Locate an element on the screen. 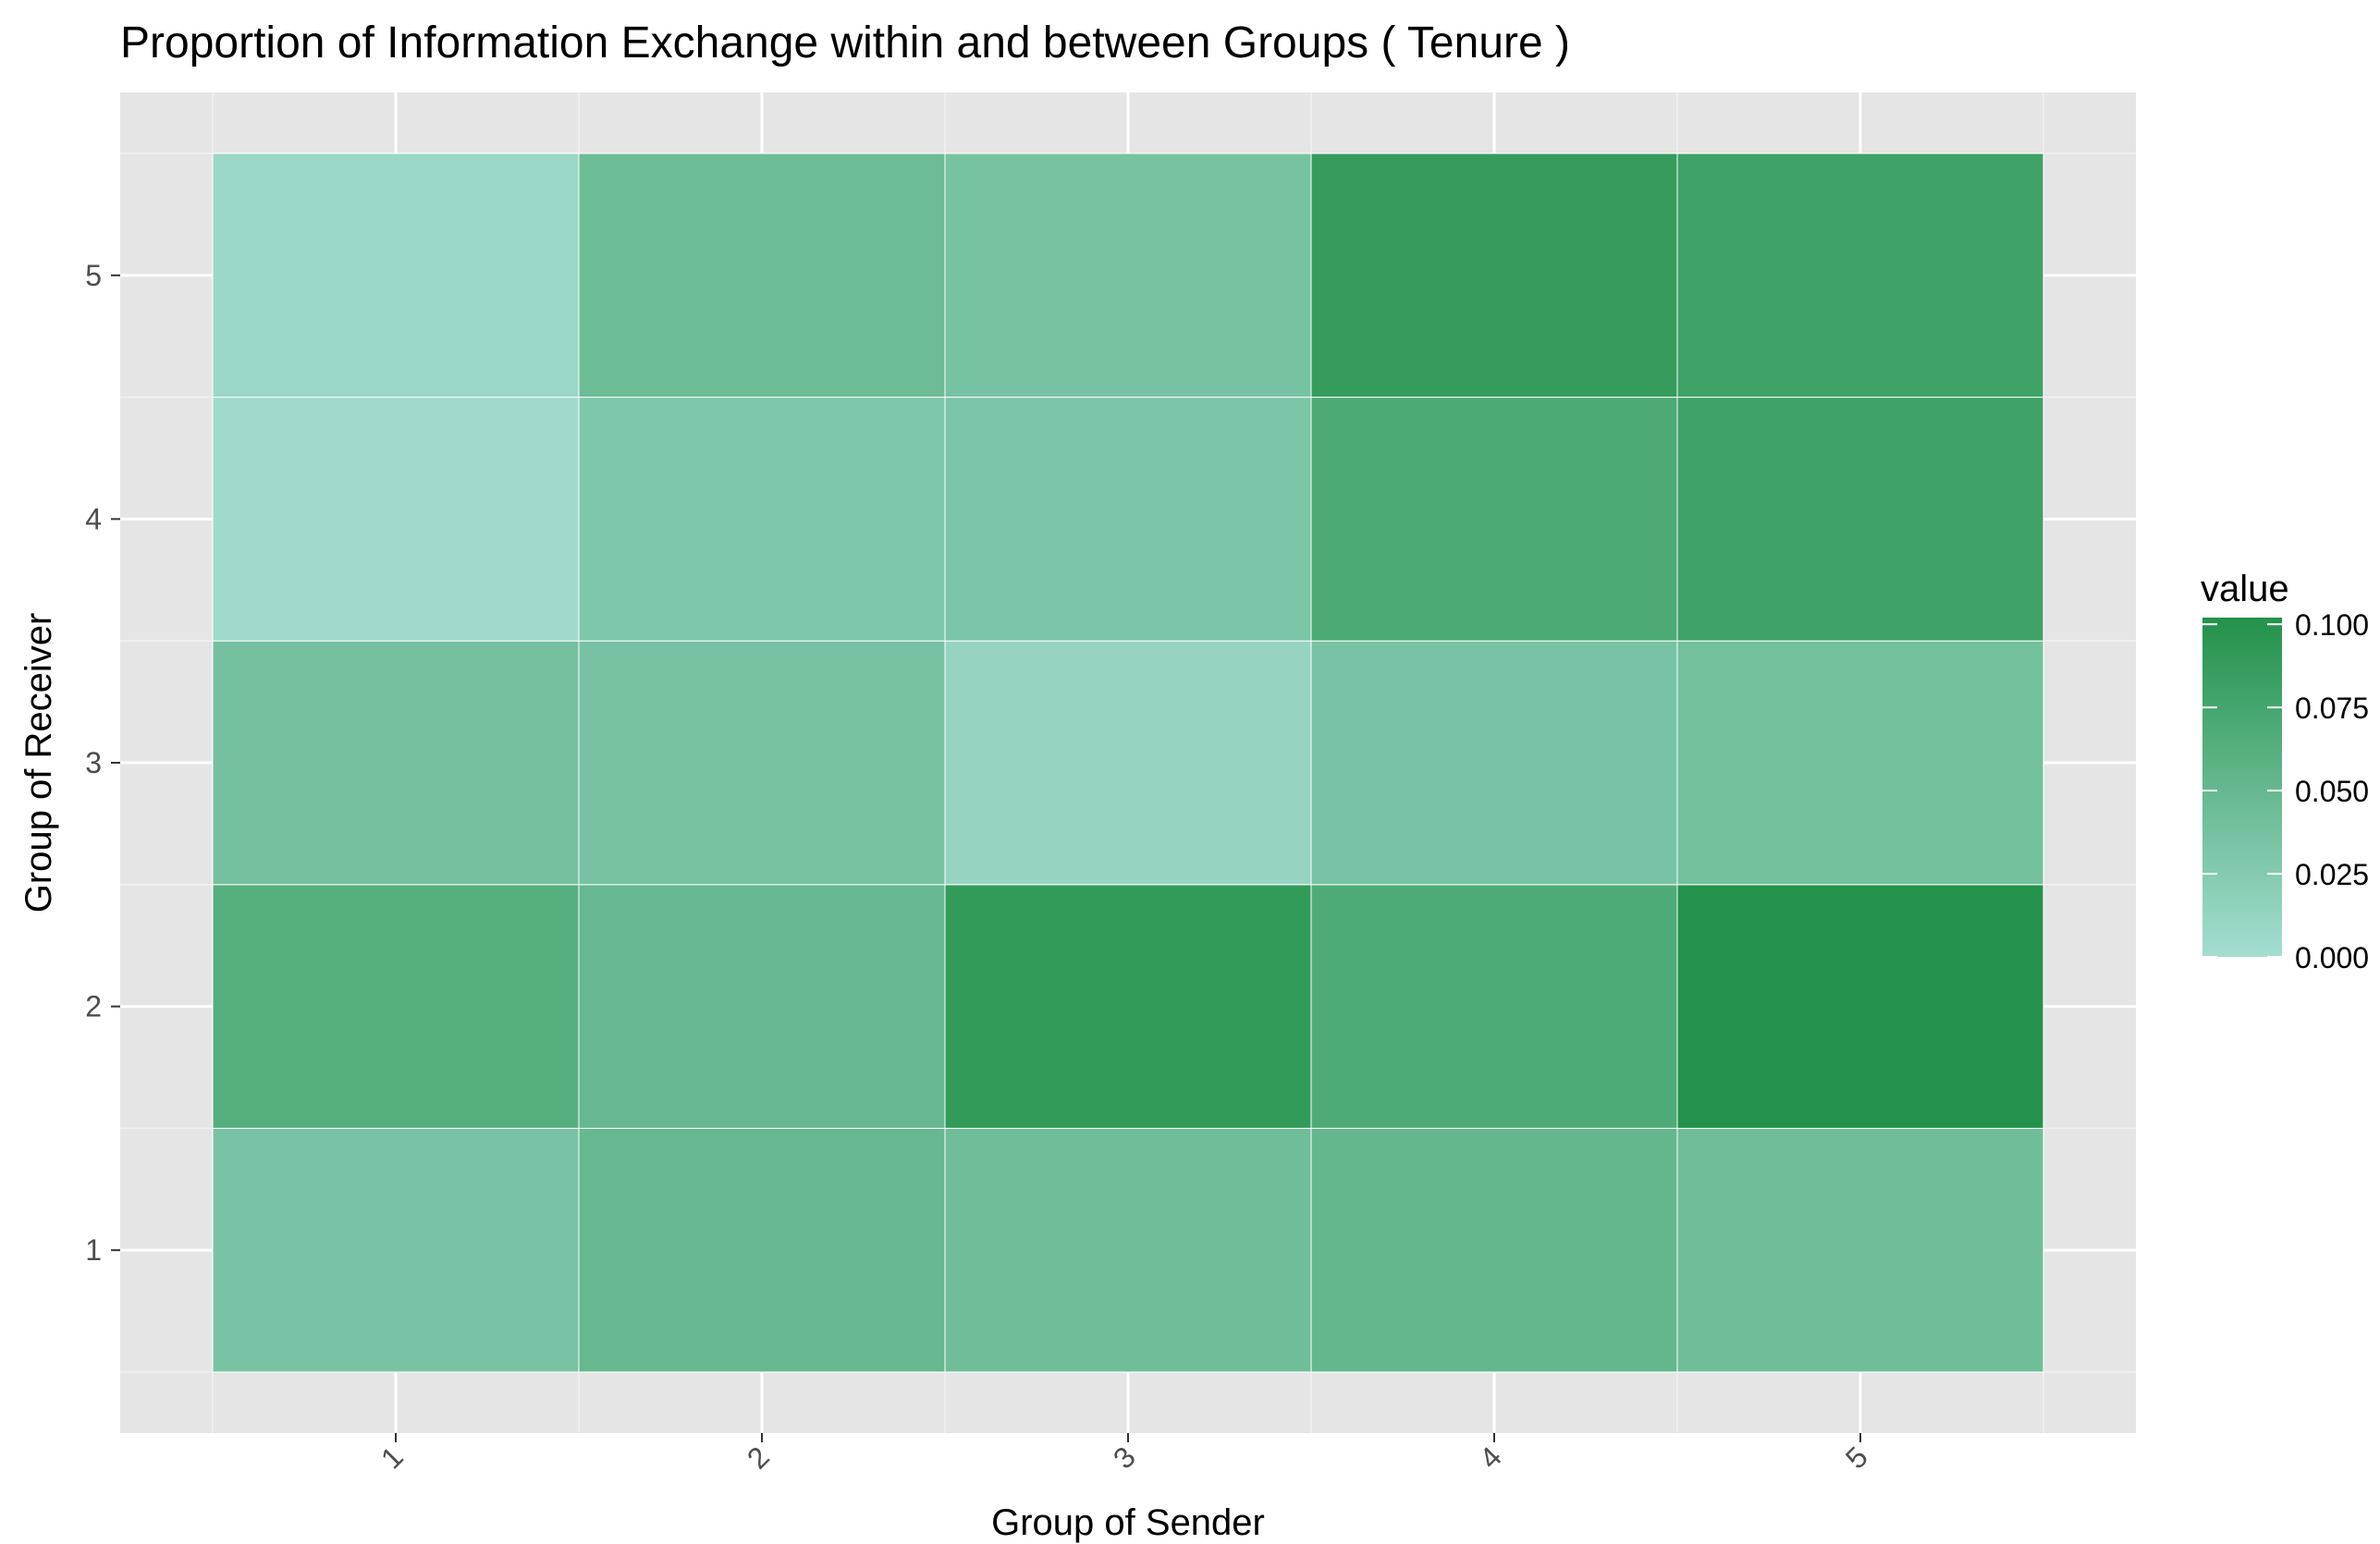 This screenshot has height=1544, width=2380. y-axis: 1 2 3 4 5 is located at coordinates (102, 763).